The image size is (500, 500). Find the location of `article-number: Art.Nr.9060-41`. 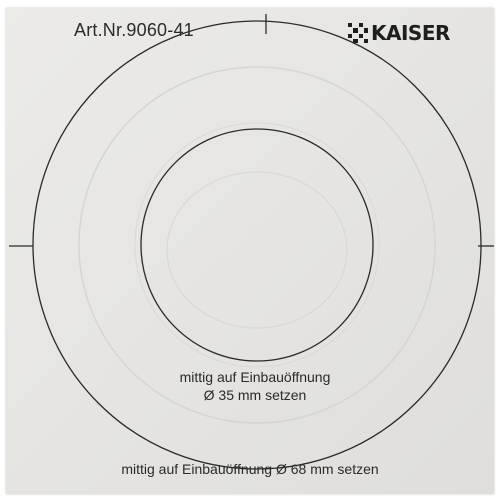

article-number: Art.Nr.9060-41 is located at coordinates (134, 30).